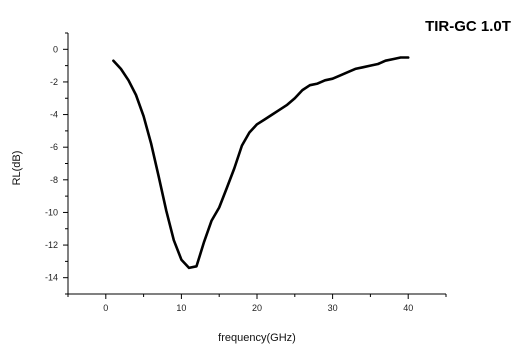 The image size is (528, 347). I want to click on y-tick-label: -2, so click(54, 82).